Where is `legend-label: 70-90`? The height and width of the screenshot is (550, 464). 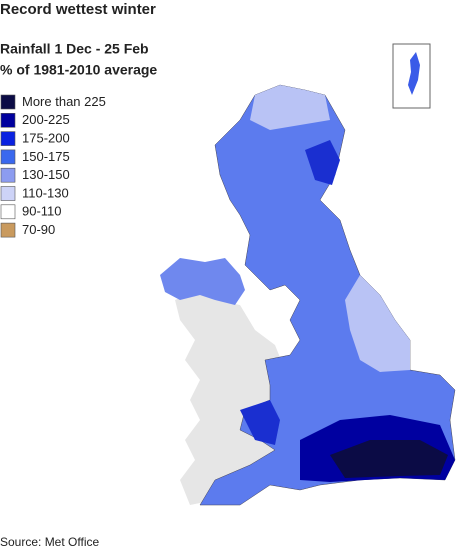
legend-label: 70-90 is located at coordinates (38, 229).